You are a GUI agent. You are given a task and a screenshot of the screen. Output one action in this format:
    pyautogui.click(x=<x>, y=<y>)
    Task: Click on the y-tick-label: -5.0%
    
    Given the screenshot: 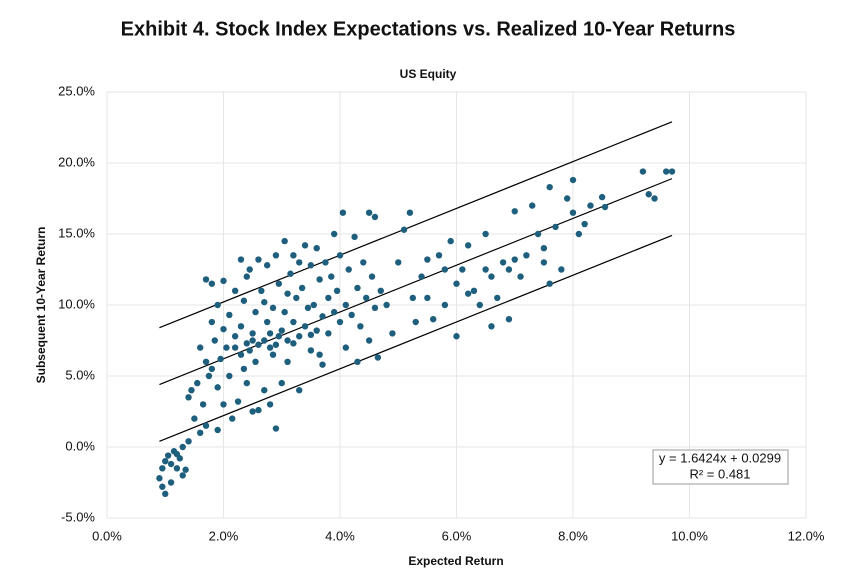 What is the action you would take?
    pyautogui.click(x=78, y=516)
    